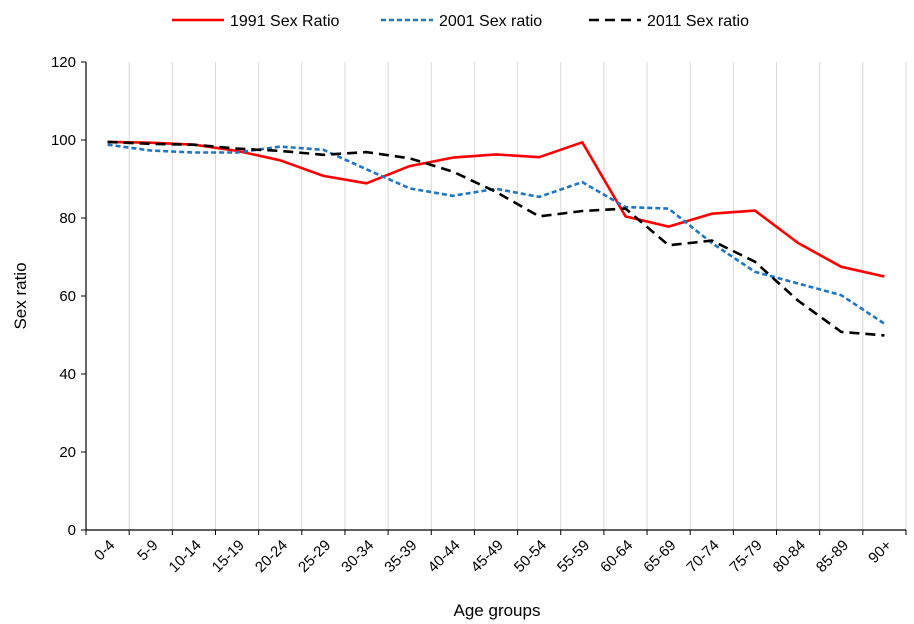 This screenshot has height=624, width=914. I want to click on y-tick-label: 80, so click(67, 218).